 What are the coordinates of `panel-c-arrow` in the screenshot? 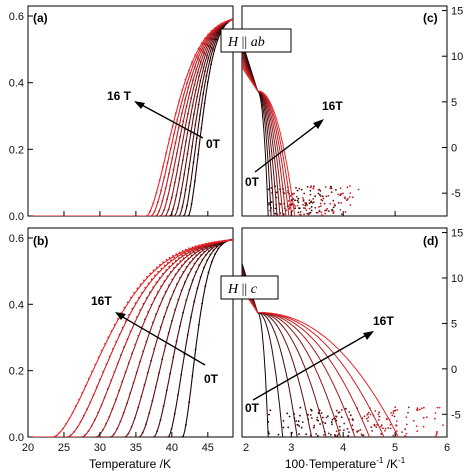 It's located at (289, 146).